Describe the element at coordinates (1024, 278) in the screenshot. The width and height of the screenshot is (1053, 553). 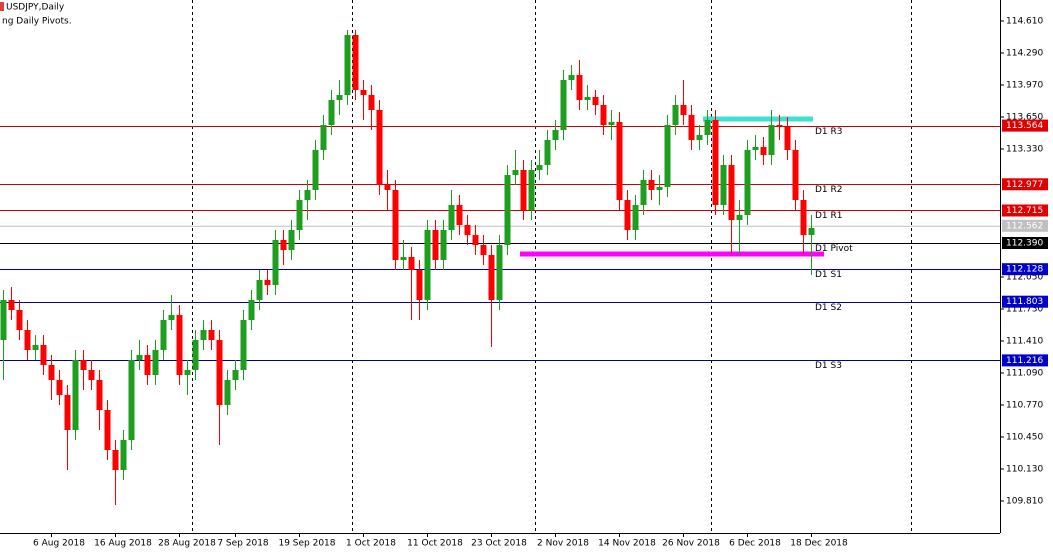
I see `y-tick-label: 112.050` at that location.